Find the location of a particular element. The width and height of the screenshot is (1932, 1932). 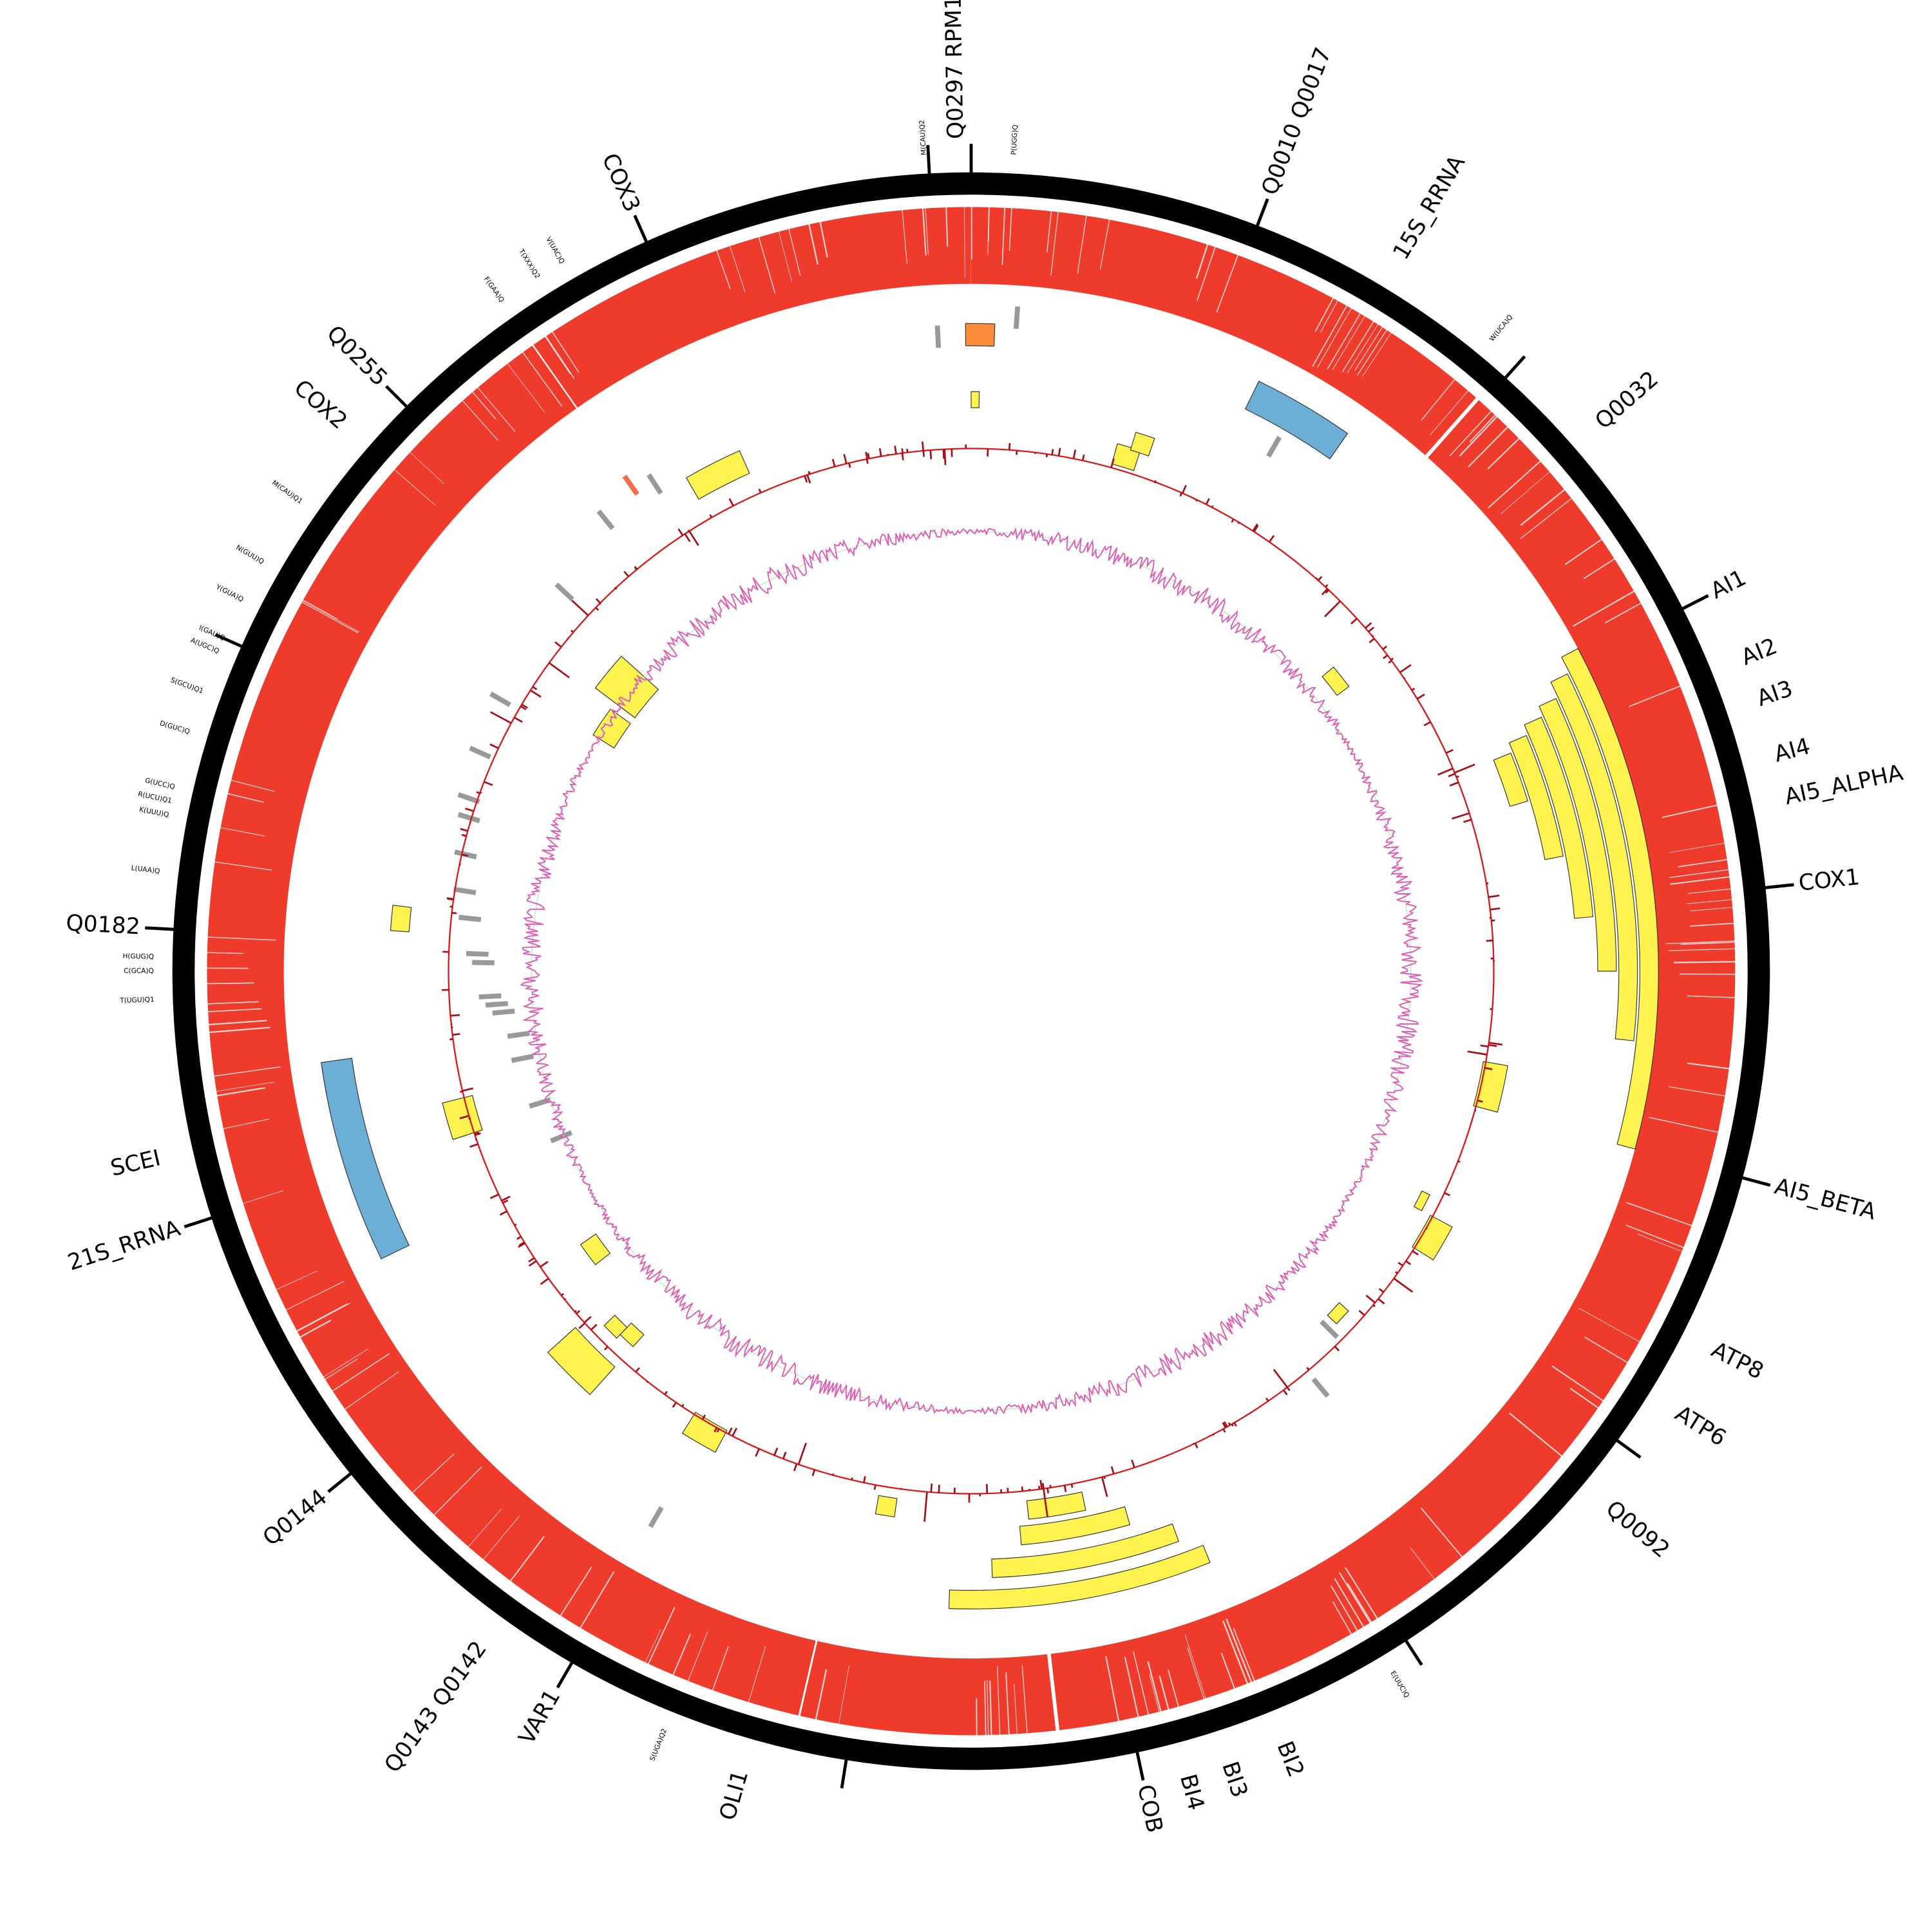

coverage-gap is located at coordinates (808, 1678).